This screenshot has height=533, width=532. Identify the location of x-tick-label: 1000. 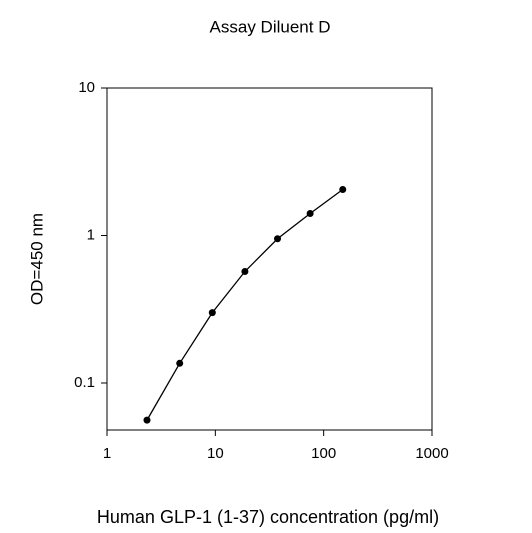
(431, 453).